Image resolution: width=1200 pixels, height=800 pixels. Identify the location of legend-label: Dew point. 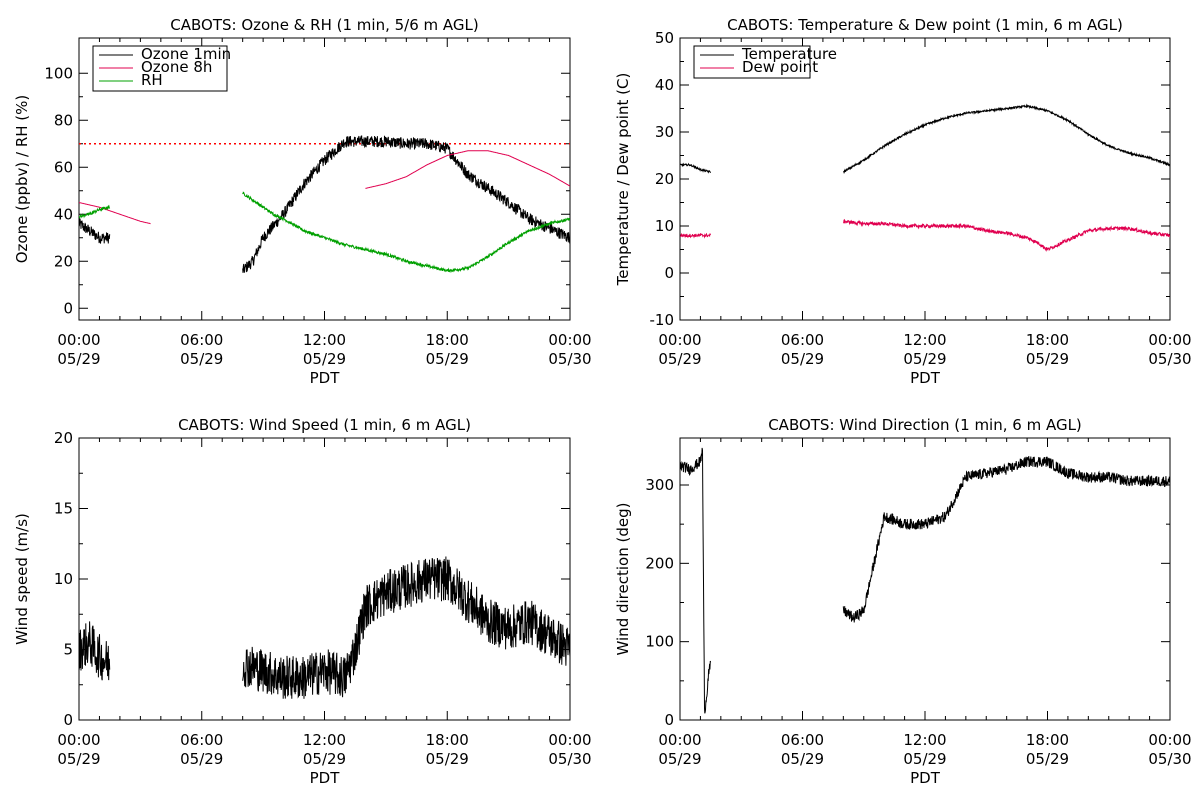
(780, 67).